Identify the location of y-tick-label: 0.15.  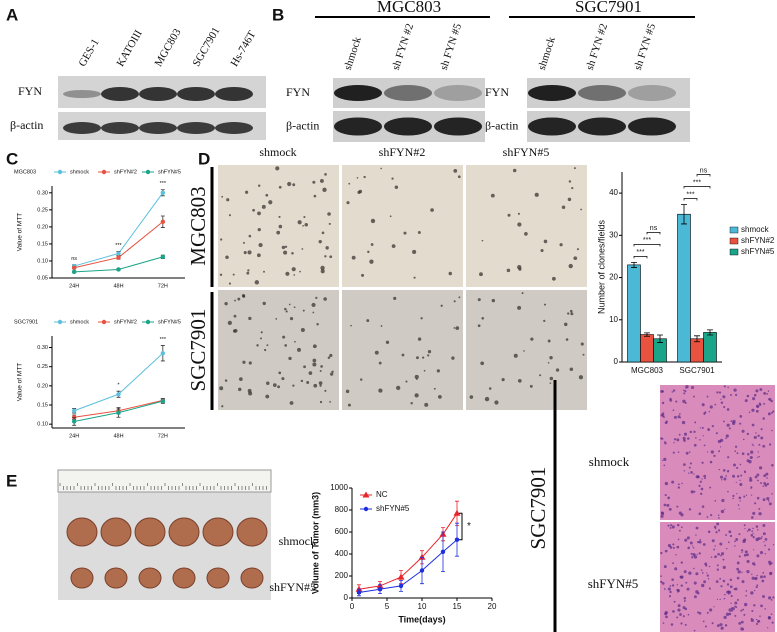
(42, 405).